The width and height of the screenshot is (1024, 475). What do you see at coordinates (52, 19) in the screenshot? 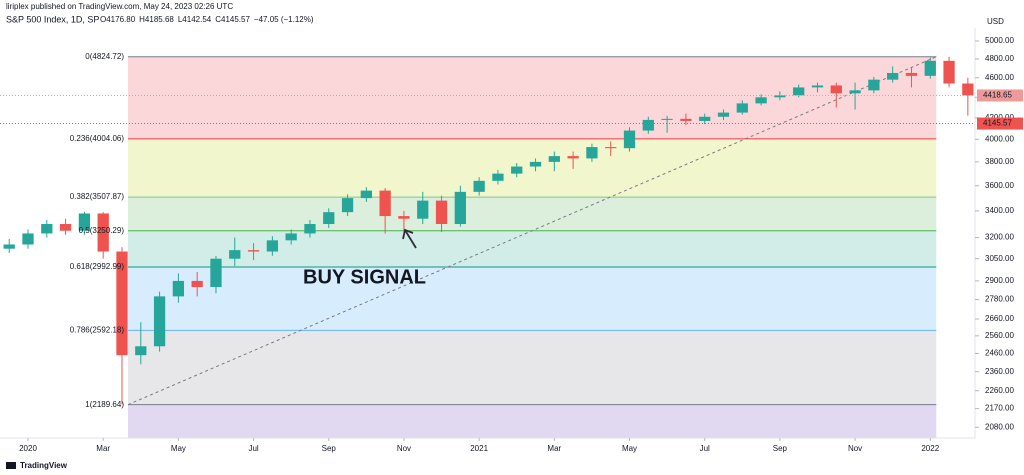
I see `chart-title: S&P 500 Index, 1D, SP` at bounding box center [52, 19].